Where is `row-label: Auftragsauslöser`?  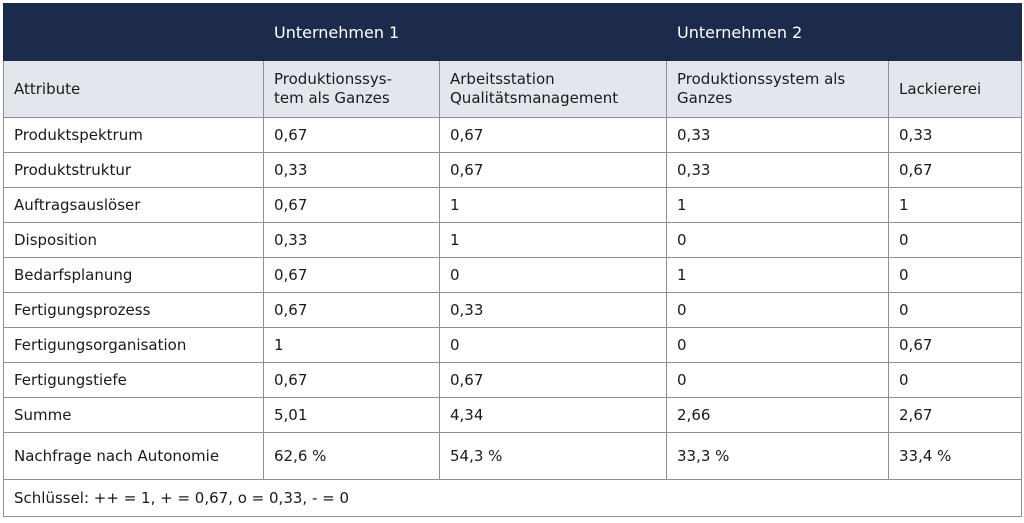
row-label: Auftragsauslöser is located at coordinates (133, 205).